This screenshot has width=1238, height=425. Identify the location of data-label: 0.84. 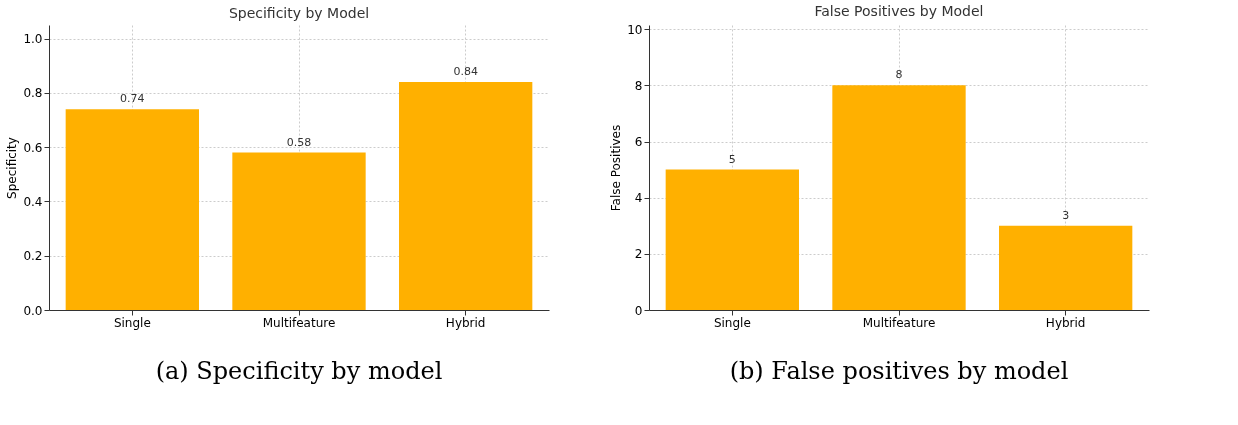
(465, 71).